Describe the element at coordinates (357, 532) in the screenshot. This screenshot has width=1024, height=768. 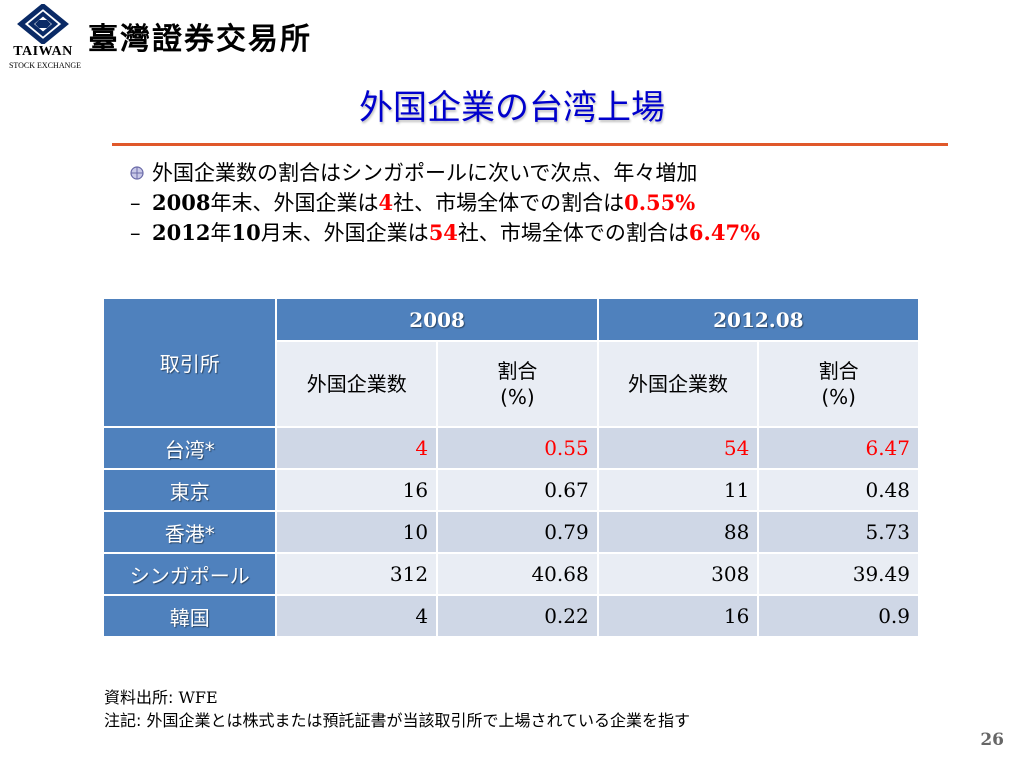
I see `cell-value: 10` at that location.